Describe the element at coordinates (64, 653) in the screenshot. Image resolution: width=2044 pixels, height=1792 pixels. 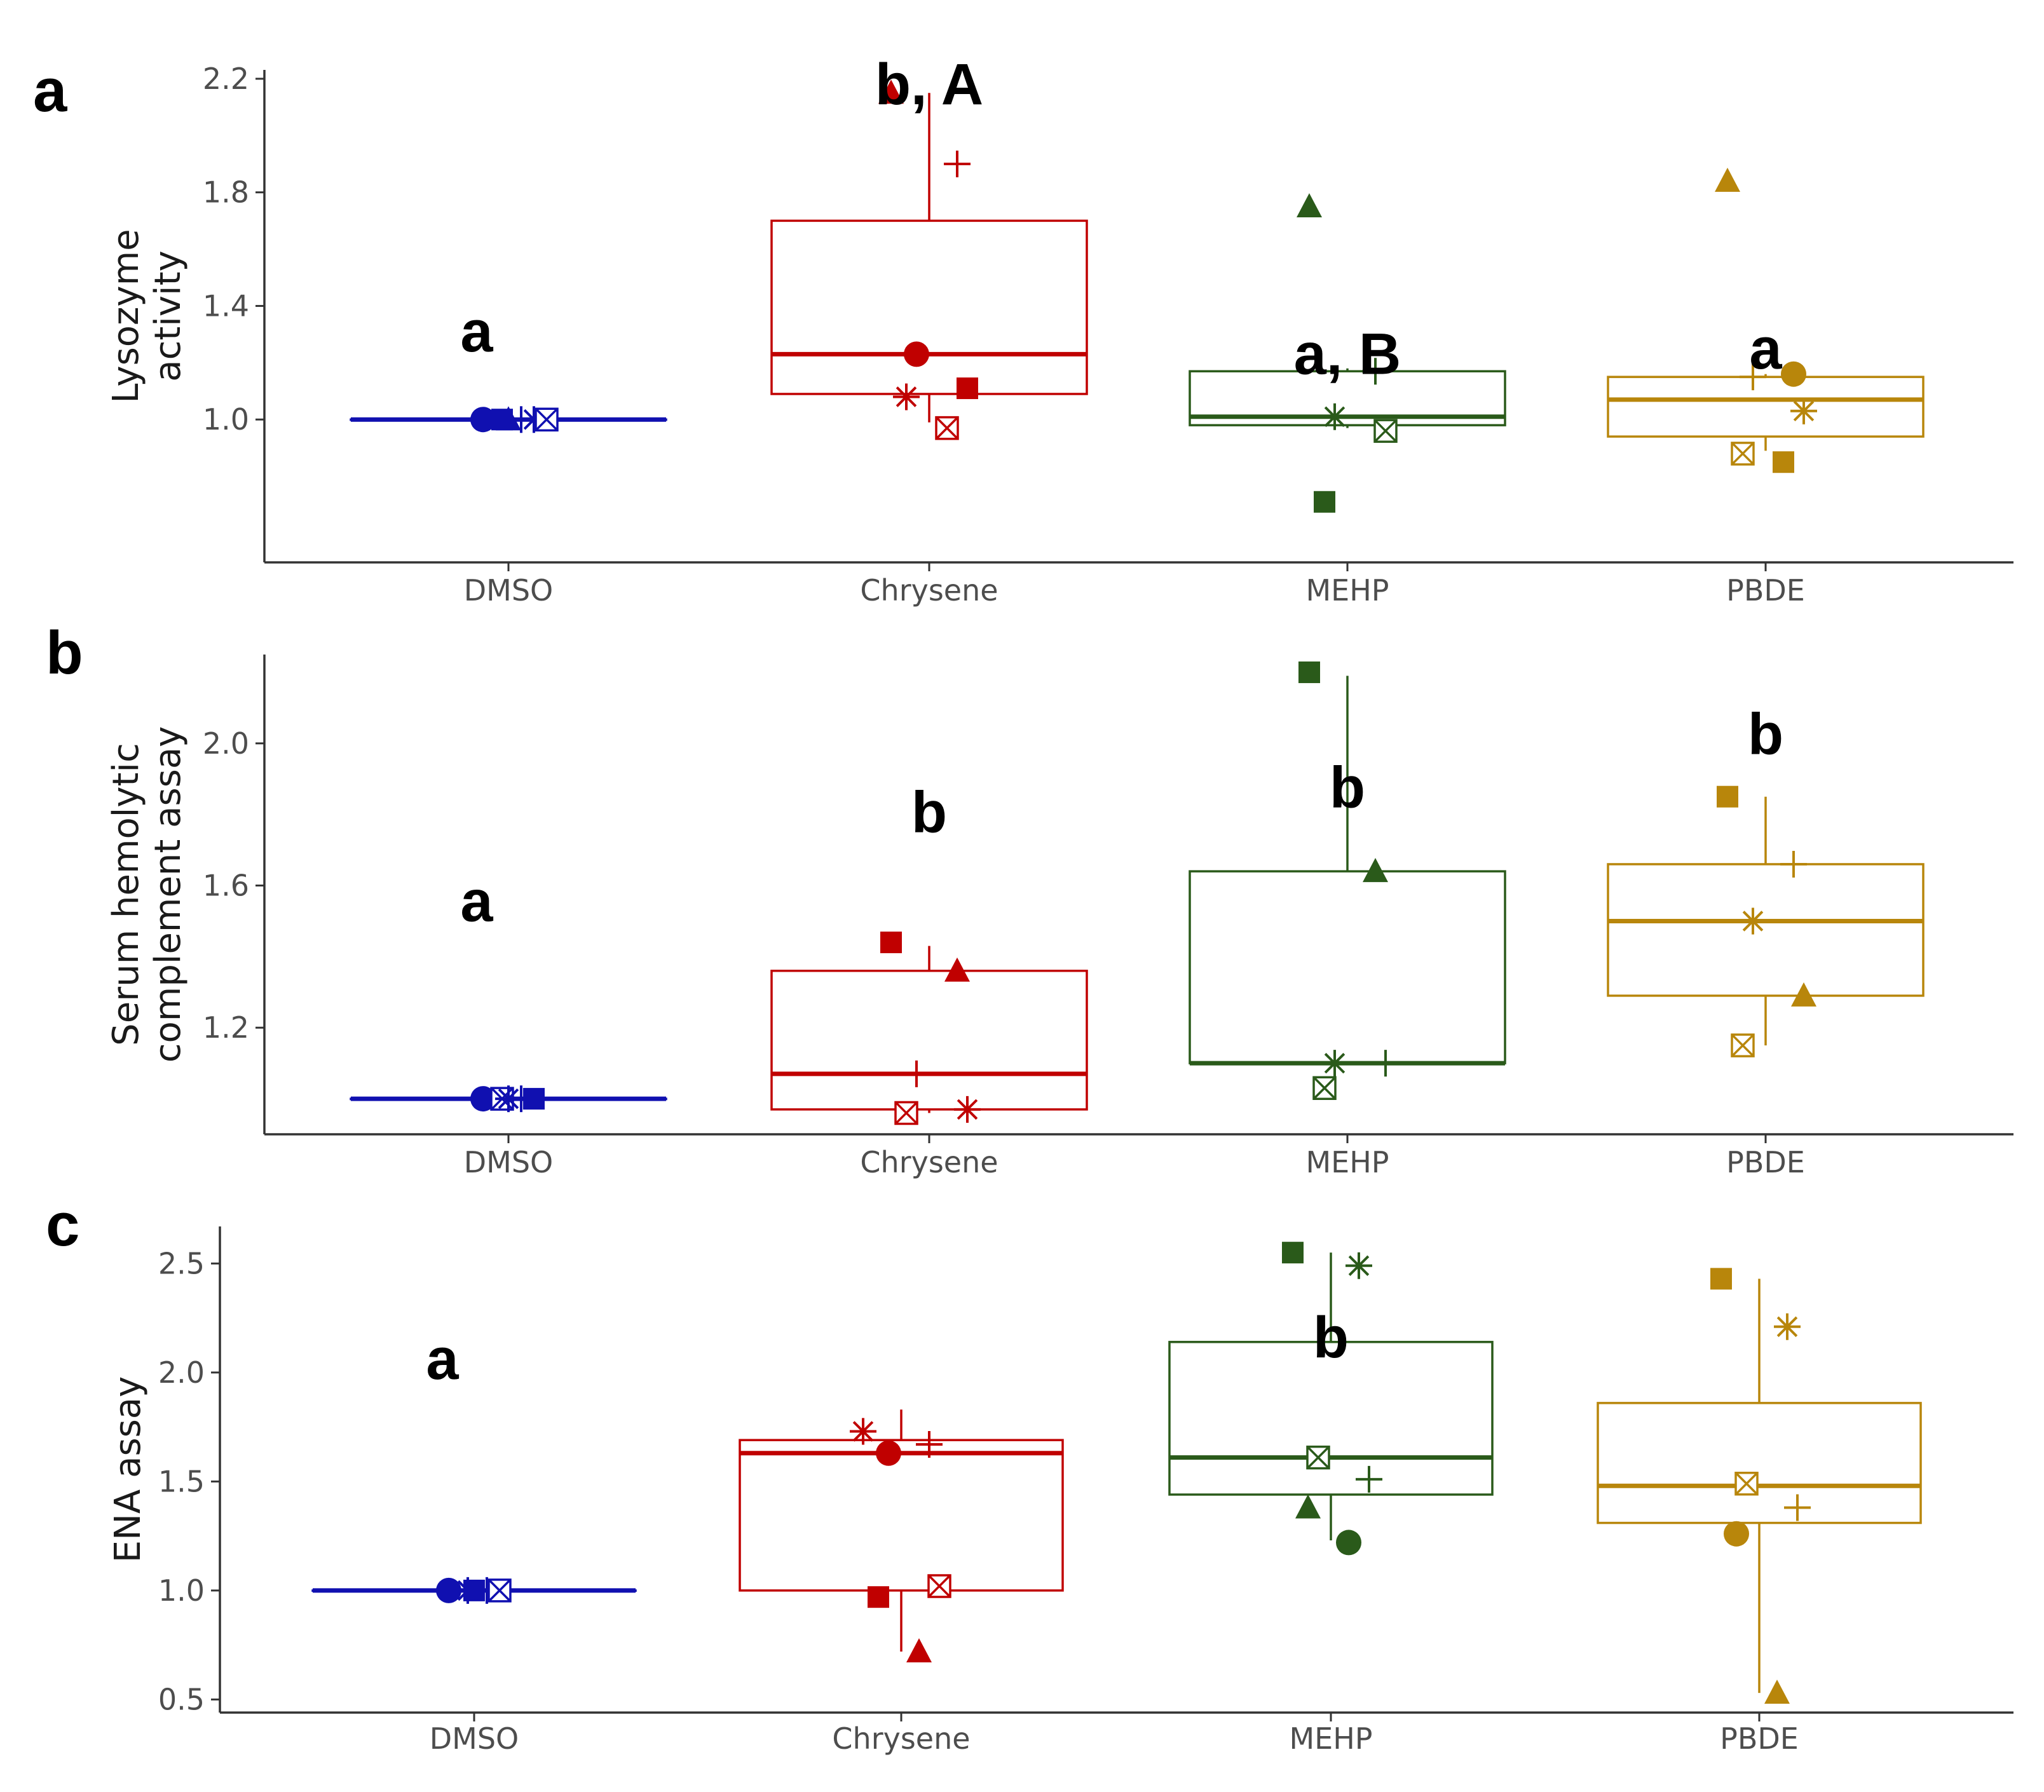
I see `panel-label: b` at that location.